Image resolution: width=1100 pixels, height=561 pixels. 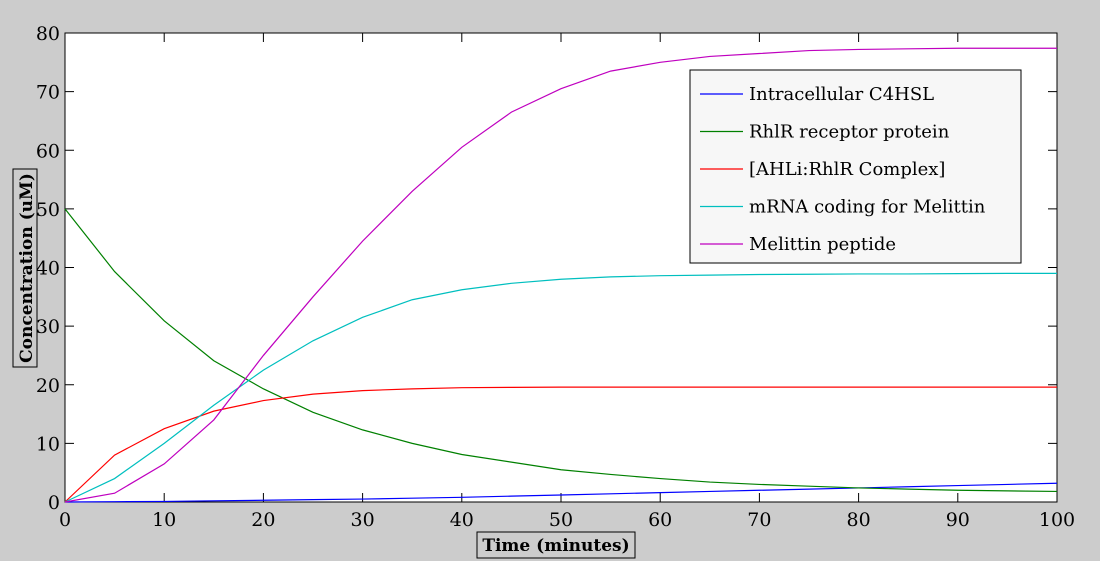 I want to click on x-tick-label: 0, so click(x=65, y=520).